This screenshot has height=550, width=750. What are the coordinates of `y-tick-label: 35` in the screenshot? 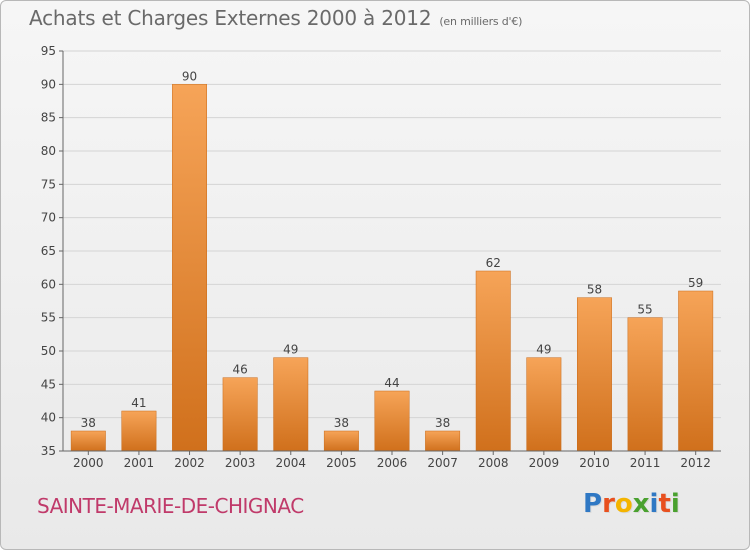 It's located at (48, 451).